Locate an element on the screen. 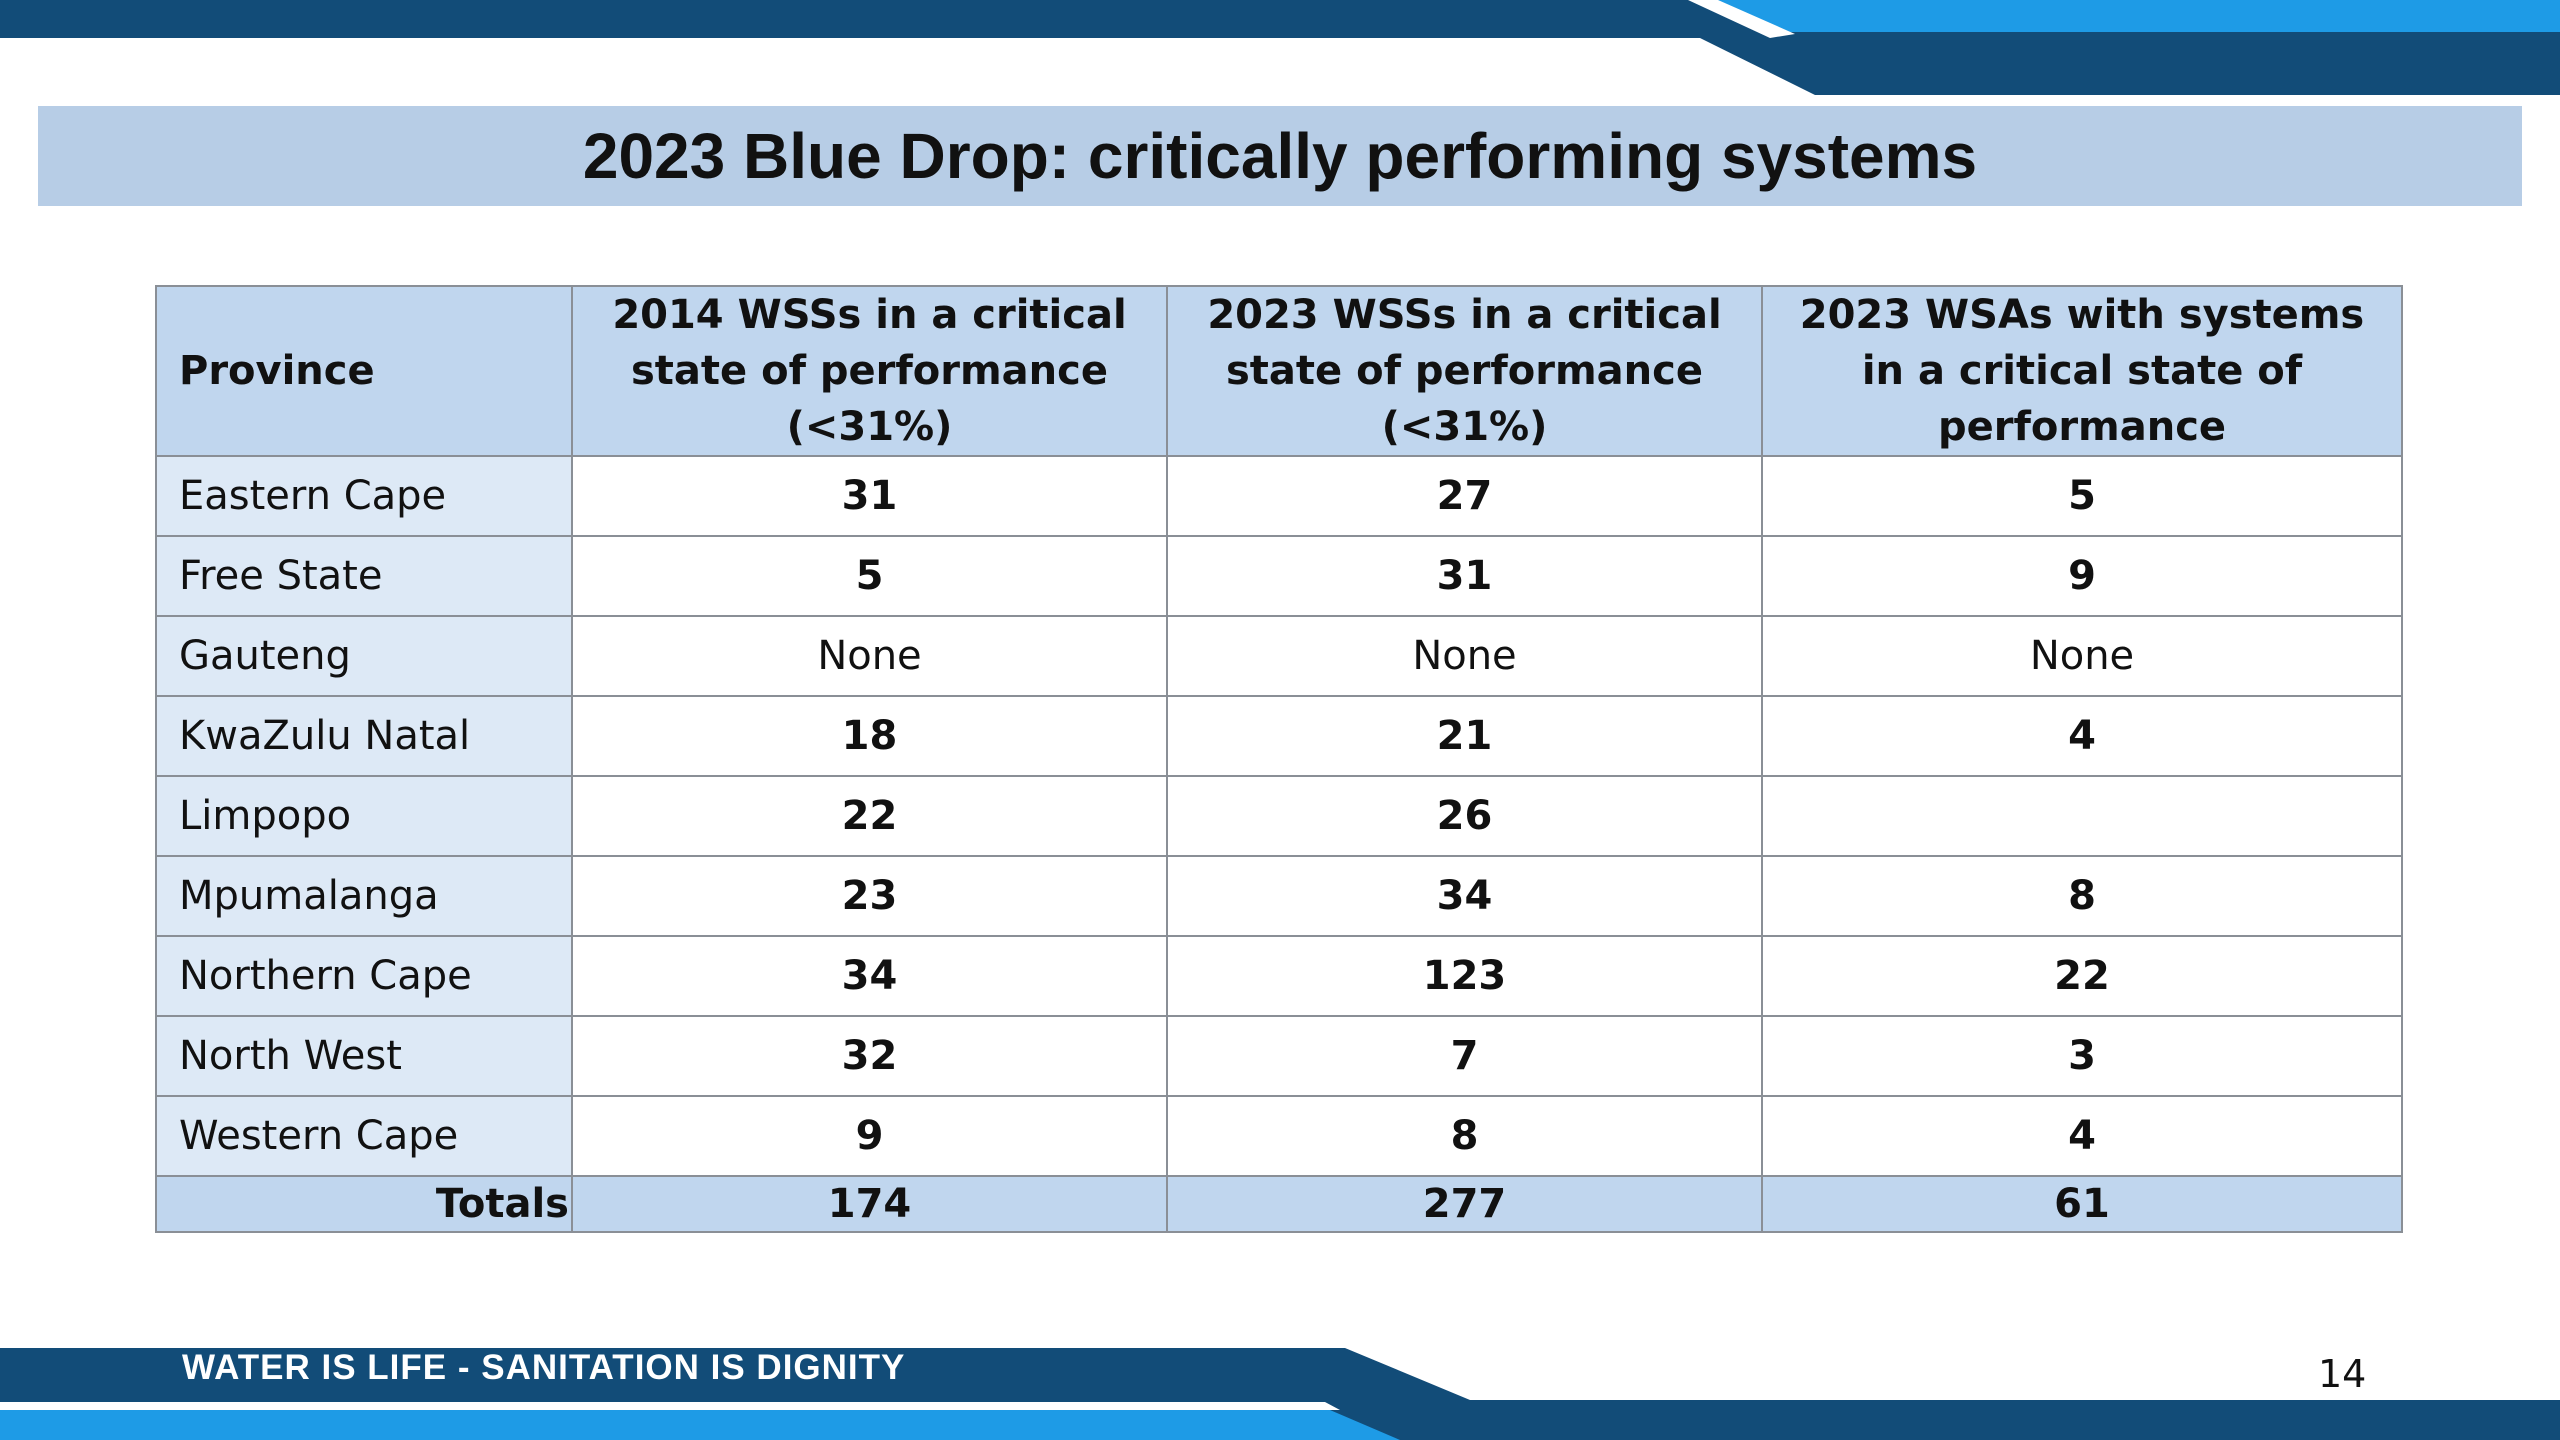 This screenshot has width=2560, height=1440. table-row: Western Cape 9 8 4 is located at coordinates (1279, 1136).